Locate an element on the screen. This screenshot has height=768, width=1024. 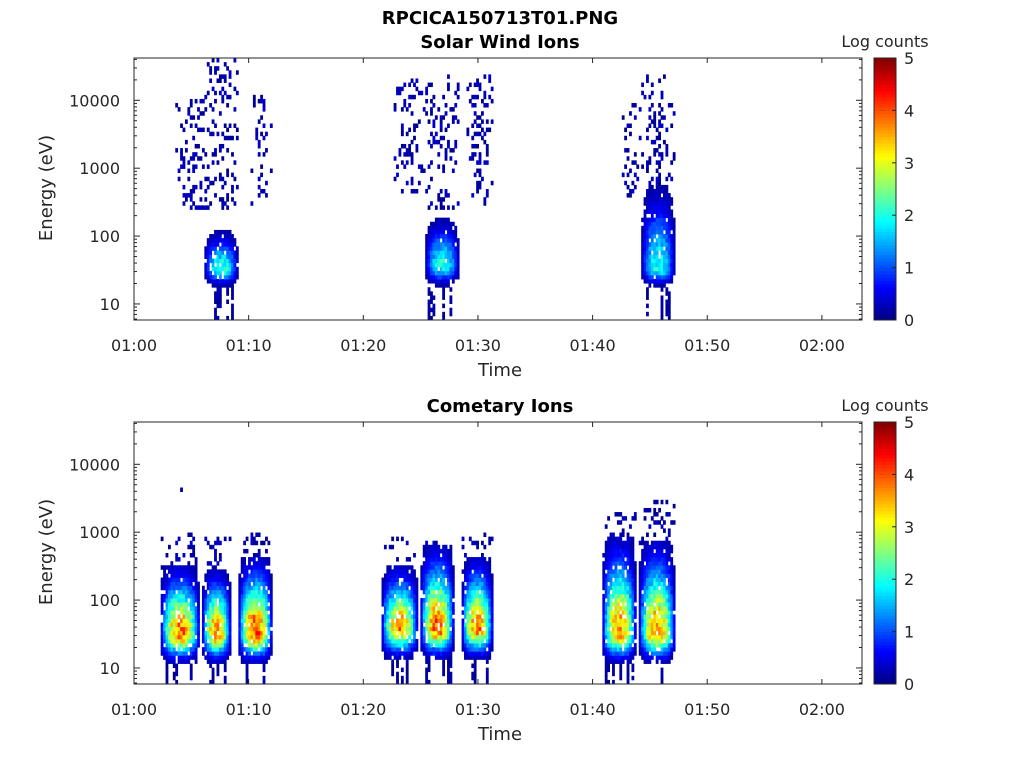
colorbar-tick-label: 5 is located at coordinates (909, 58).